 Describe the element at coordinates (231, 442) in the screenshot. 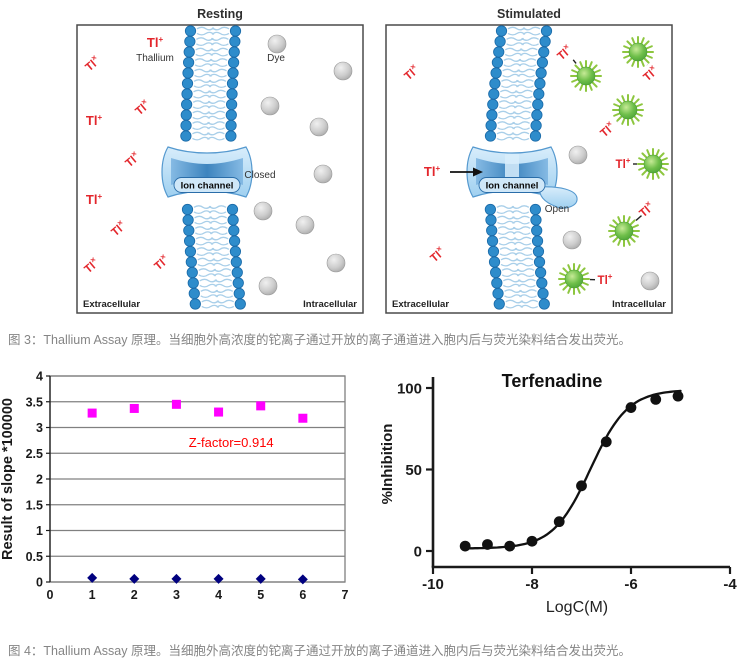

I see `zfactor-annotation: Z-factor=0.914` at that location.